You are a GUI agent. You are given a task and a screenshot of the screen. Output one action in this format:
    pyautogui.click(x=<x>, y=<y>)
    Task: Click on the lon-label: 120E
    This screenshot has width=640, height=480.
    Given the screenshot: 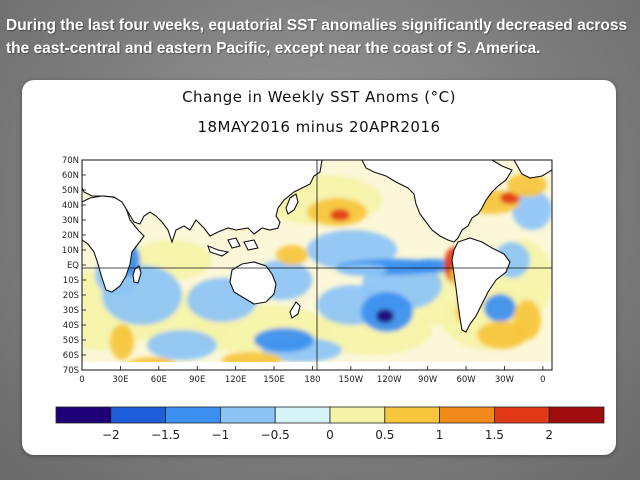 What is the action you would take?
    pyautogui.click(x=236, y=380)
    